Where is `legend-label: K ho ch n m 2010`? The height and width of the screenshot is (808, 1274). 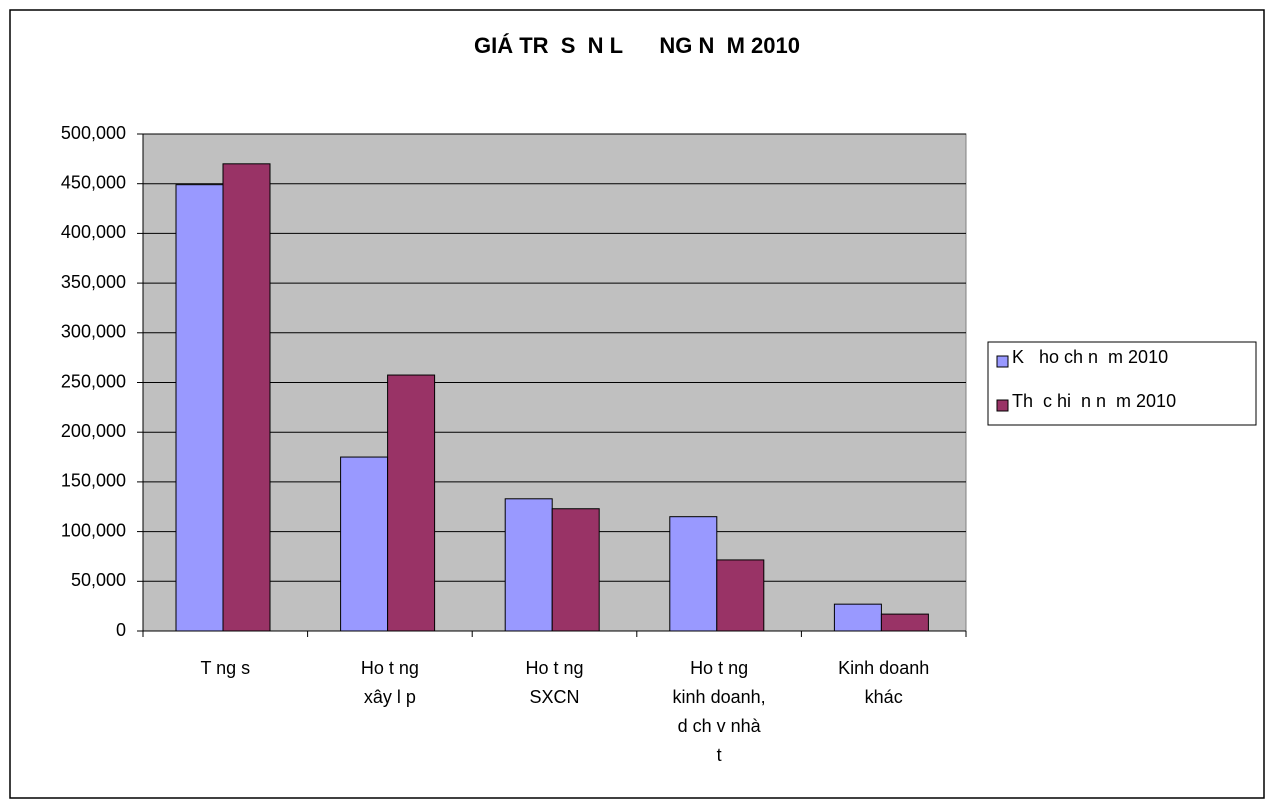
legend-label: K ho ch n m 2010 is located at coordinates (1090, 357).